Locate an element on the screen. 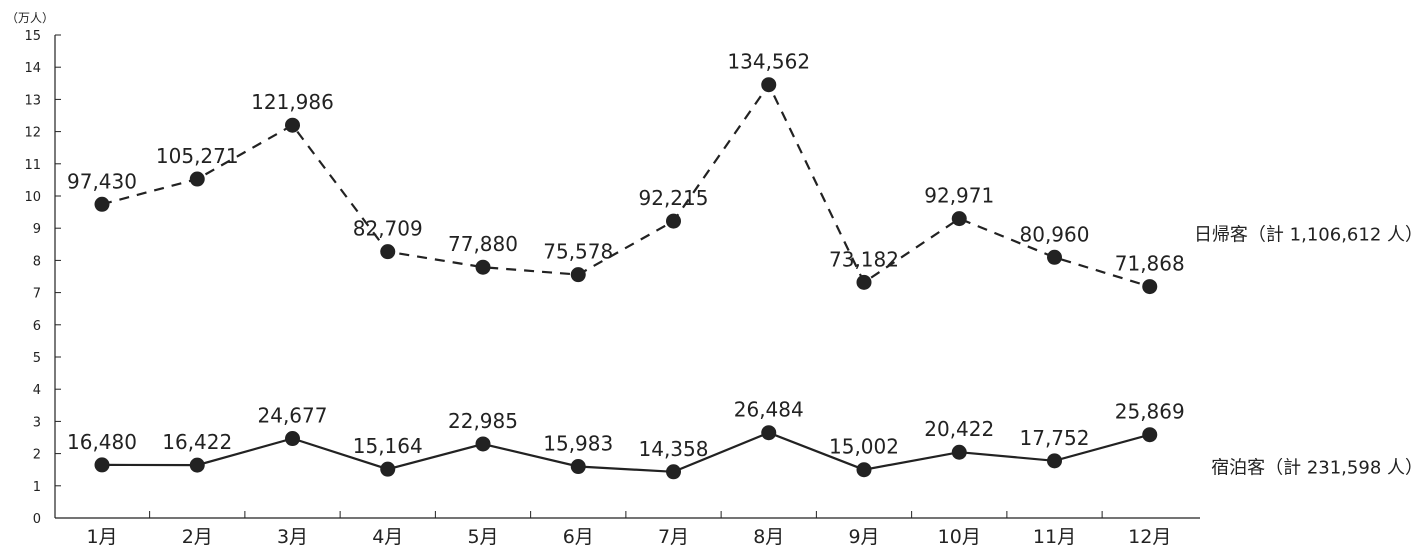 Image resolution: width=1427 pixels, height=552 pixels. y-tick-label: 14 is located at coordinates (32, 68).